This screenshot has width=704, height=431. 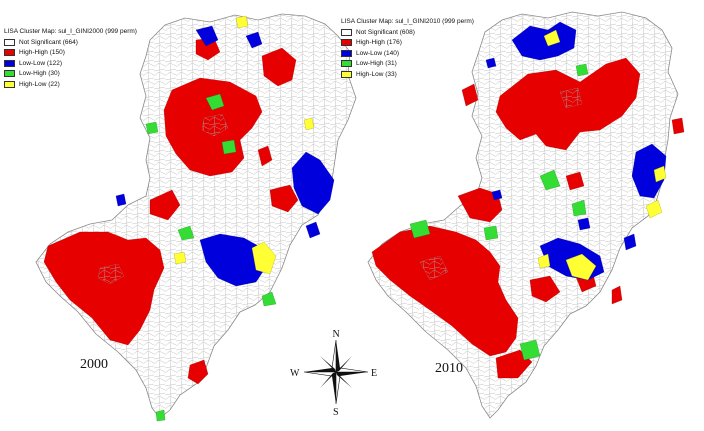 What do you see at coordinates (94, 364) in the screenshot?
I see `year-label-2000: 2000` at bounding box center [94, 364].